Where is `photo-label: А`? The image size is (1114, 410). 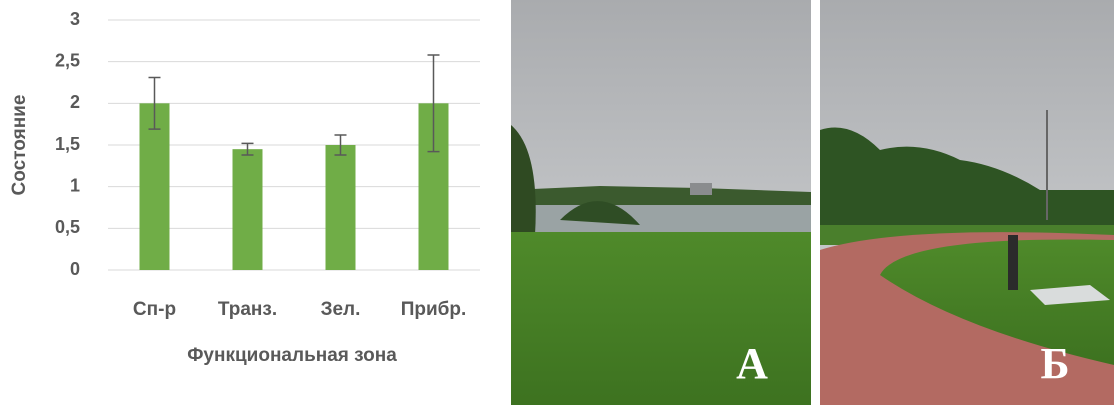 photo-label: А is located at coordinates (752, 363).